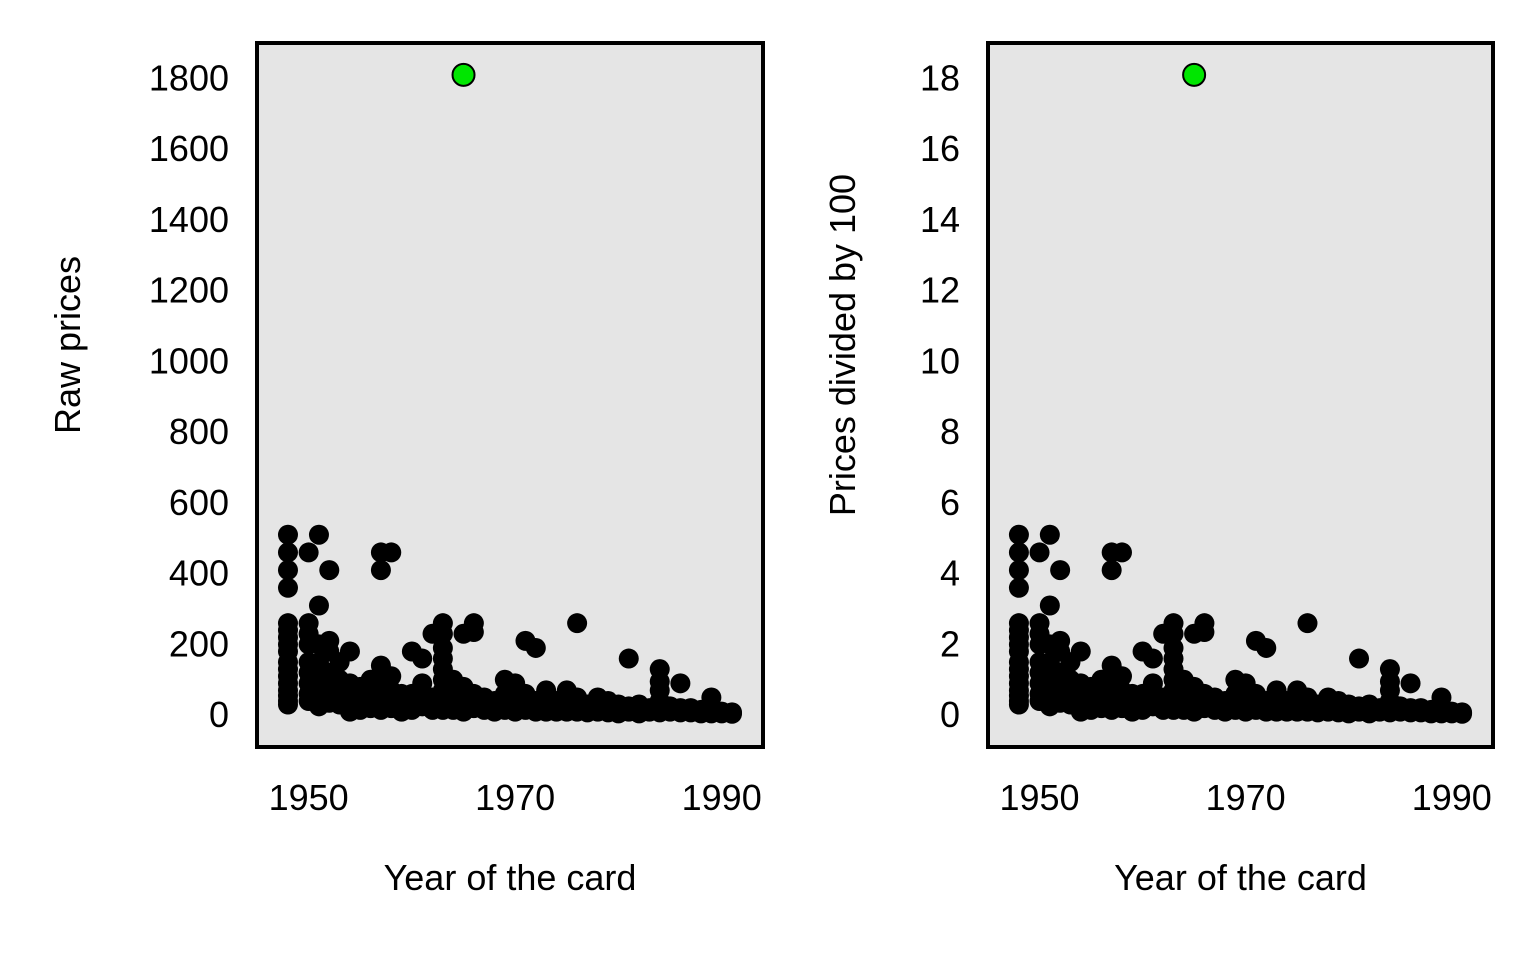  Describe the element at coordinates (189, 360) in the screenshot. I see `y-tick-label: 1000` at that location.